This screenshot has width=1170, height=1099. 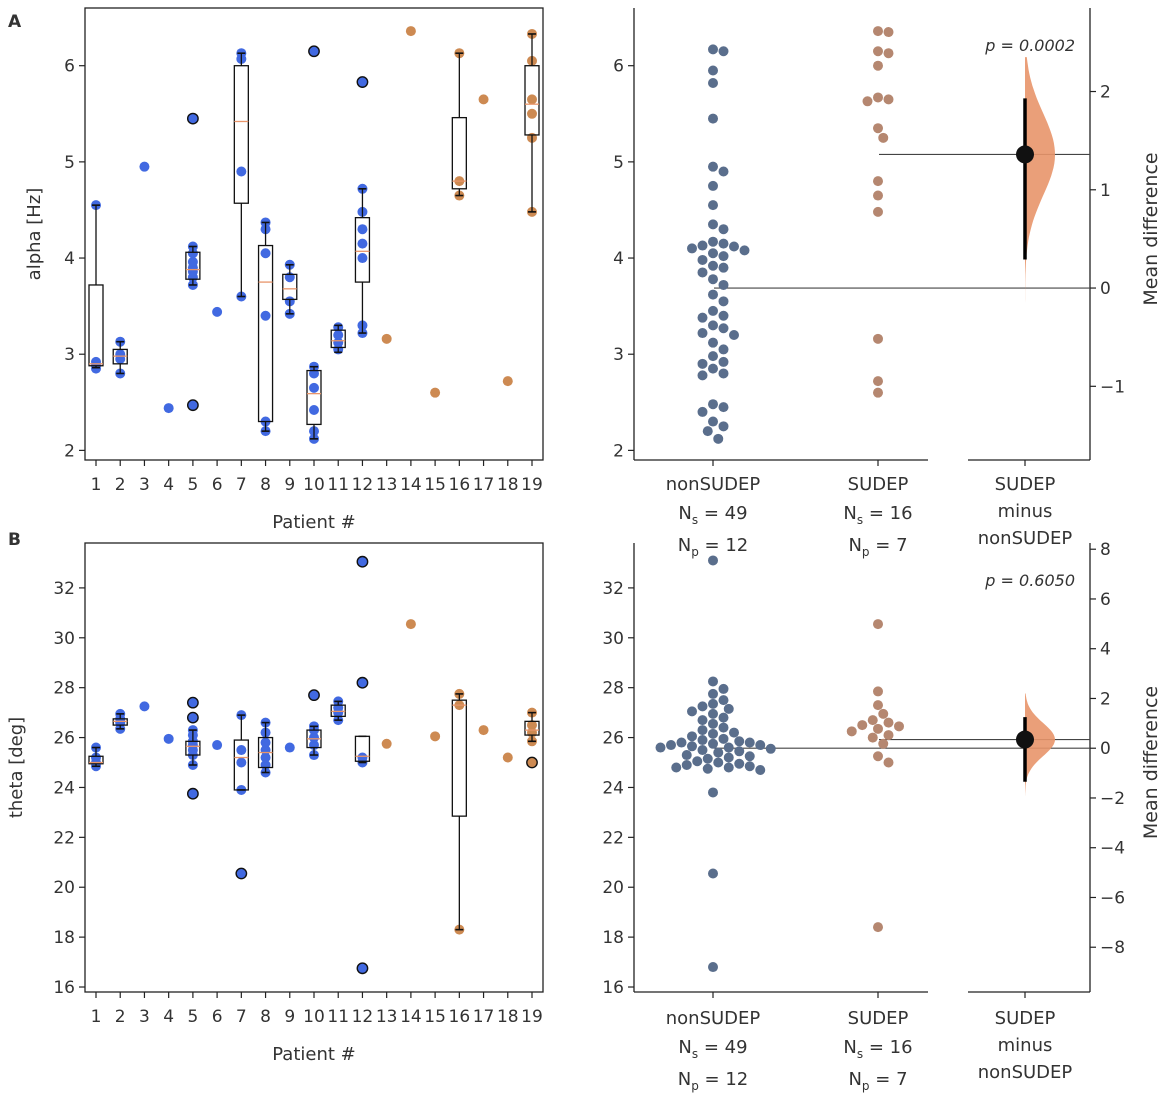 What do you see at coordinates (64, 689) in the screenshot?
I see `y-tick-label: 28` at bounding box center [64, 689].